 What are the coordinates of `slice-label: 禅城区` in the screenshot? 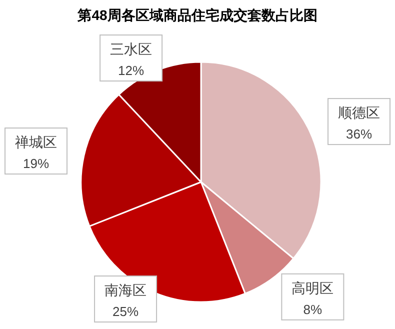 It's located at (36, 142).